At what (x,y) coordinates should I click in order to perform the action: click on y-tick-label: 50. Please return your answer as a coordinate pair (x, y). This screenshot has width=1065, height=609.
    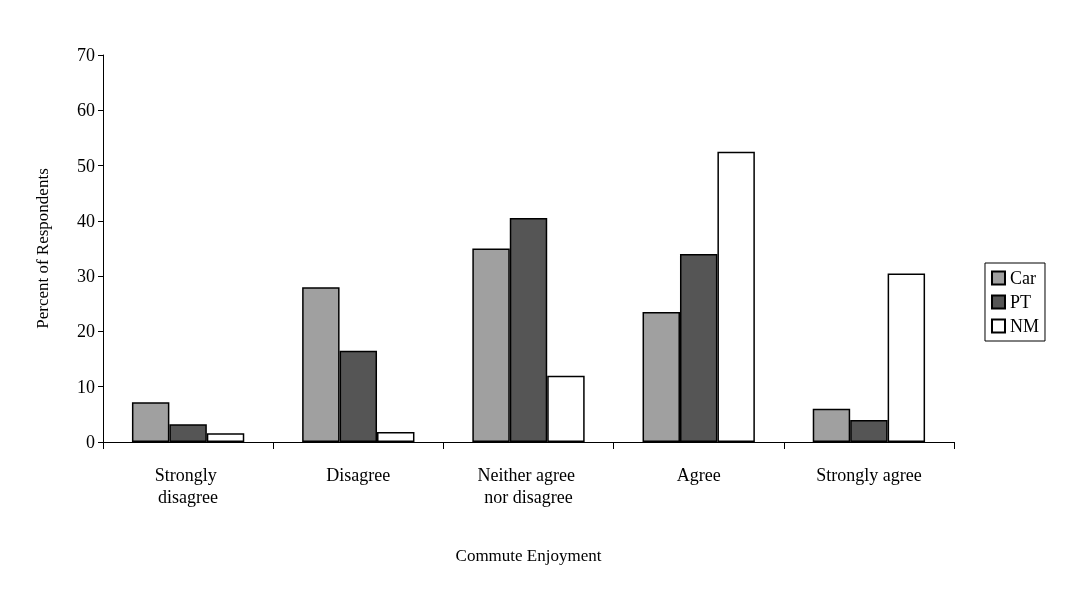
    Looking at the image, I should click on (86, 165).